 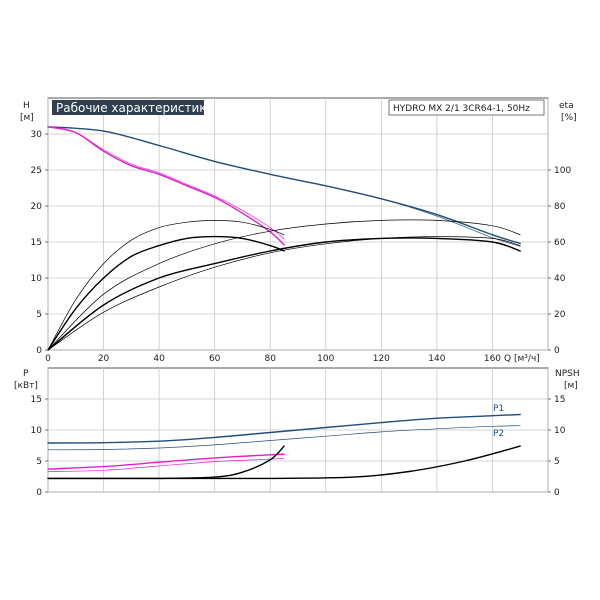 I want to click on top-right-axis-unit: [%], so click(x=569, y=118).